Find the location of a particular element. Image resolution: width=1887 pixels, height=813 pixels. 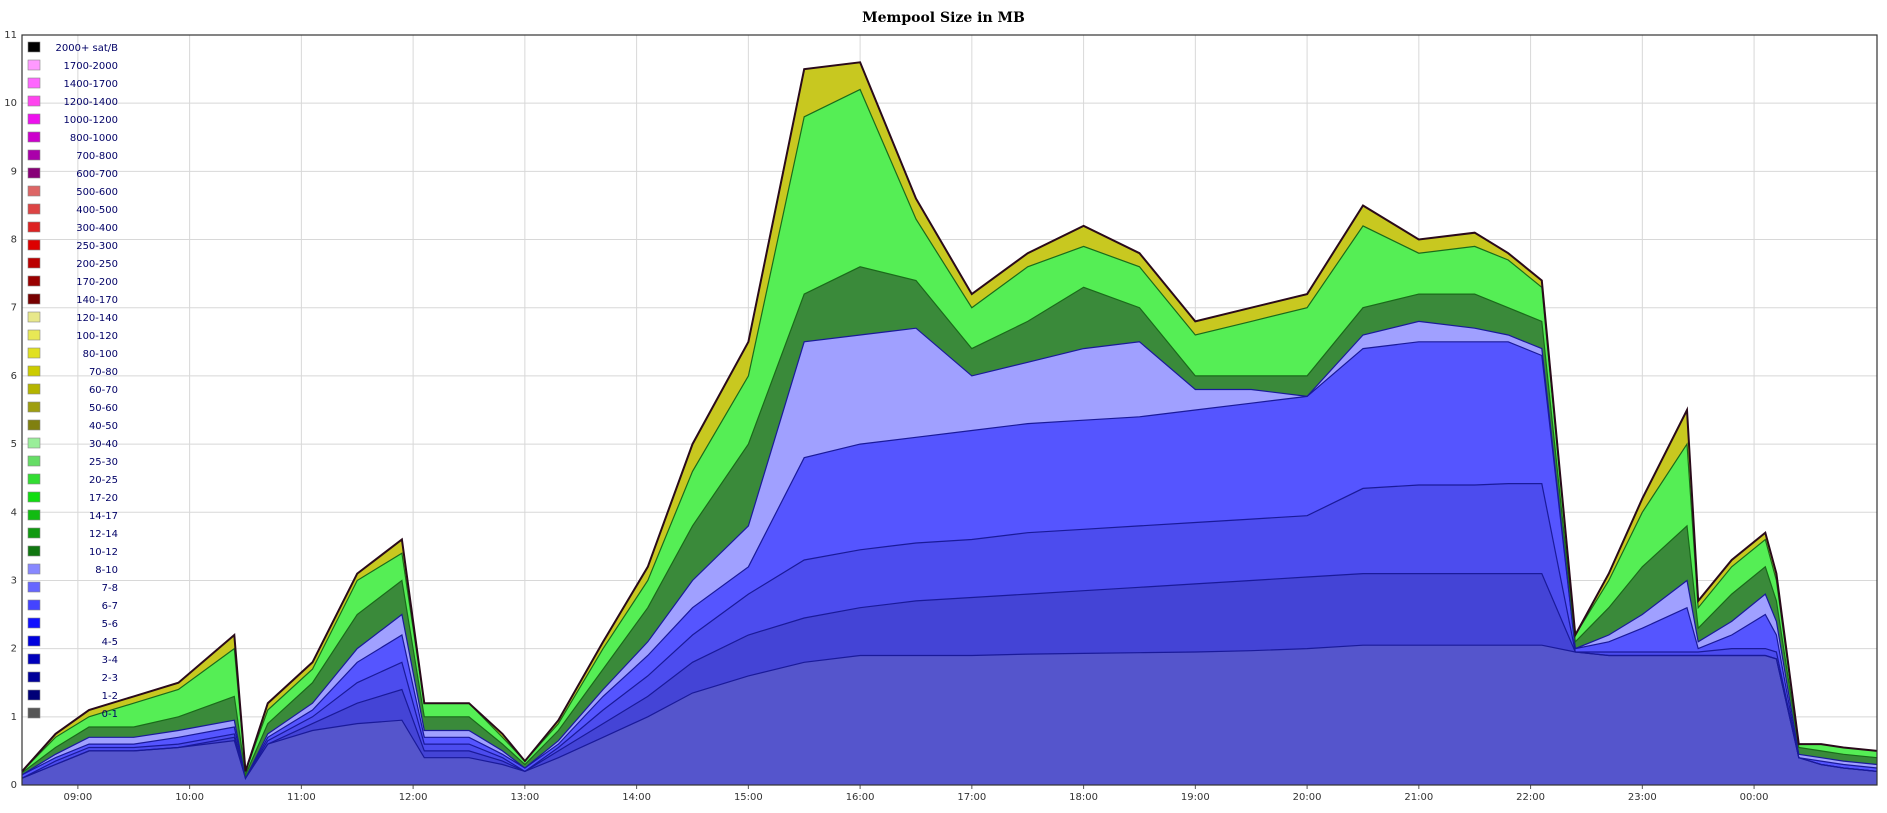

legend-label: 300-400 is located at coordinates (97, 228).